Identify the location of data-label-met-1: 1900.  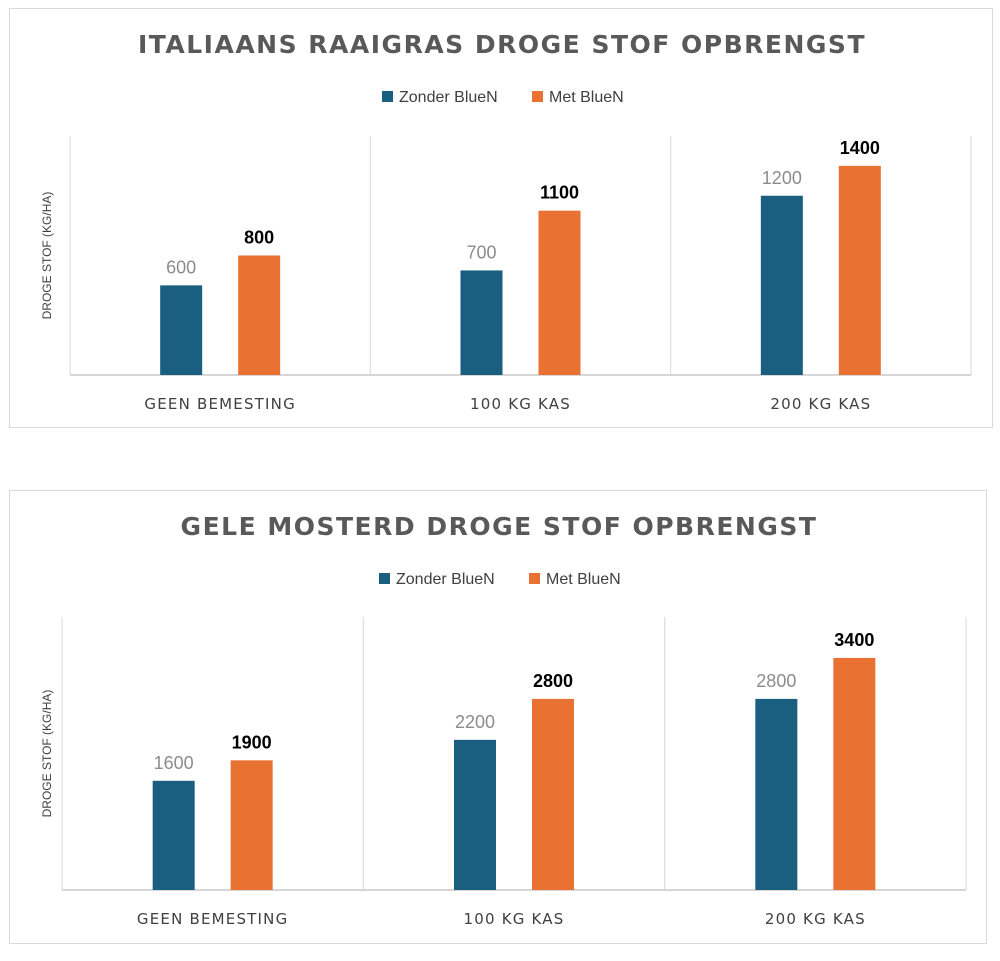
(252, 742).